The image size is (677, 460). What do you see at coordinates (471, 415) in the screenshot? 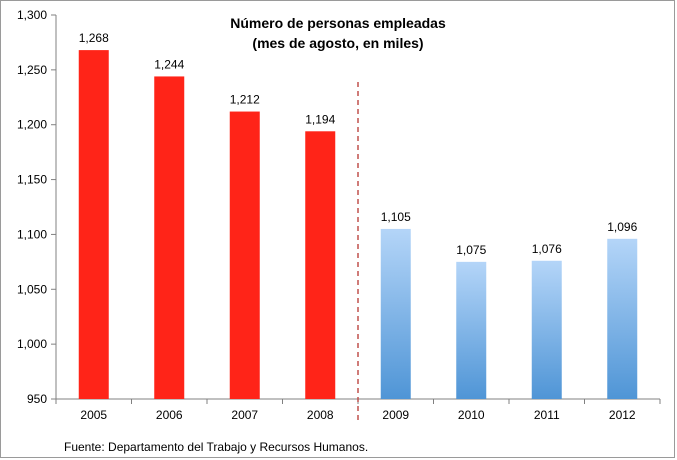
I see `x-tick-label: 2010` at bounding box center [471, 415].